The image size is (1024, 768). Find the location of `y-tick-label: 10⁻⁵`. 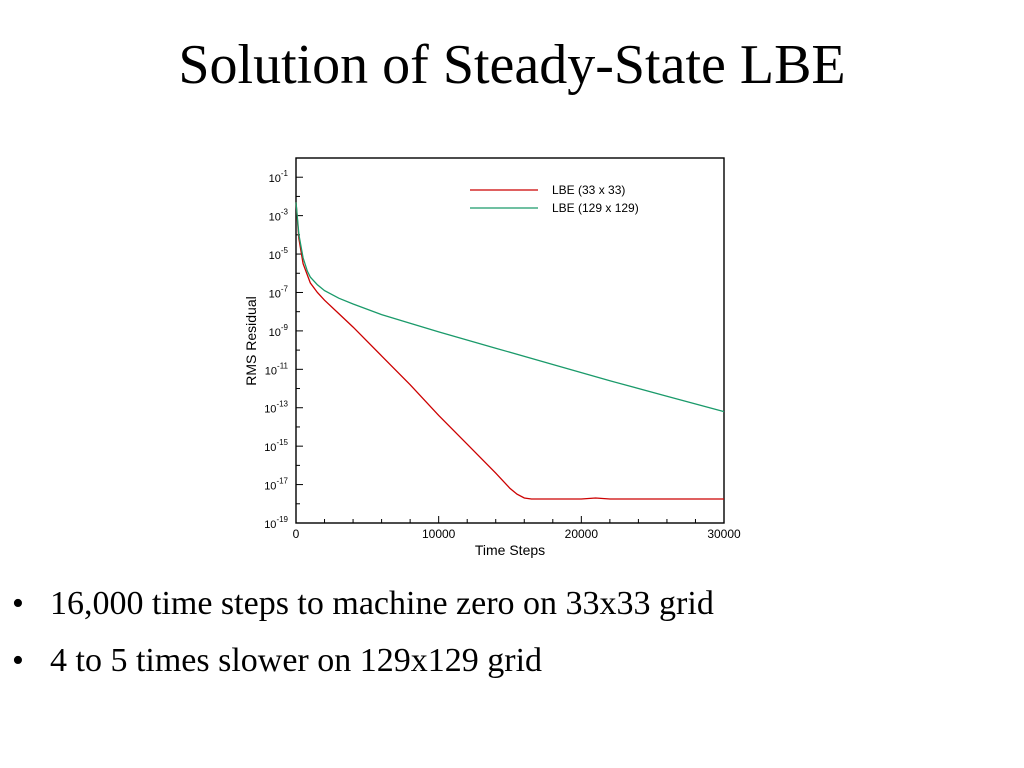

y-tick-label: 10⁻⁵ is located at coordinates (279, 254).